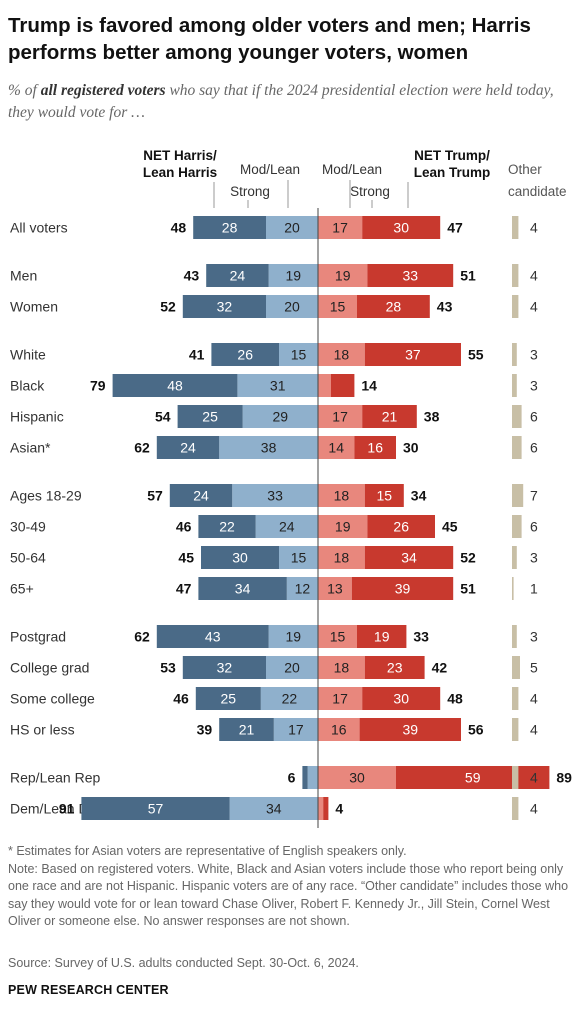  I want to click on label-other: 6, so click(534, 448).